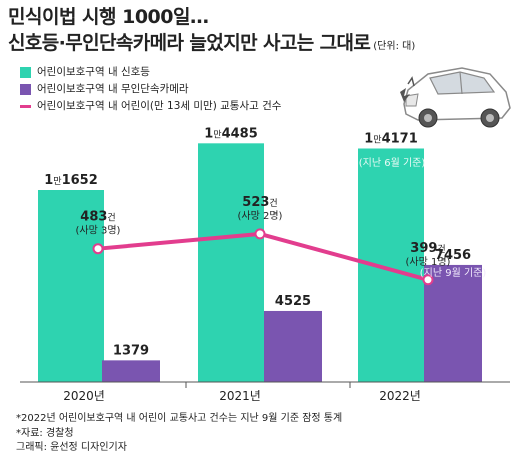  I want to click on bar-cameras-2022년, so click(453, 323).